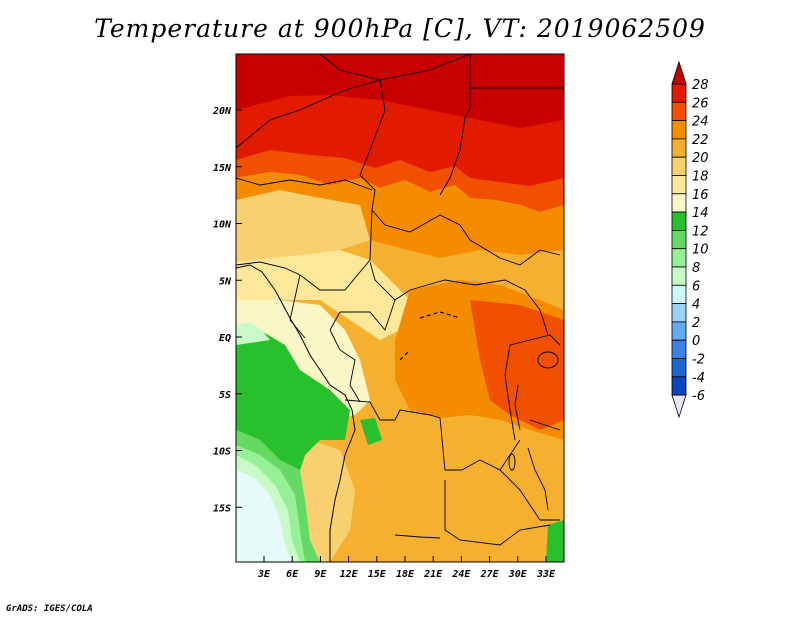  I want to click on colorbar-label: 26, so click(700, 103).